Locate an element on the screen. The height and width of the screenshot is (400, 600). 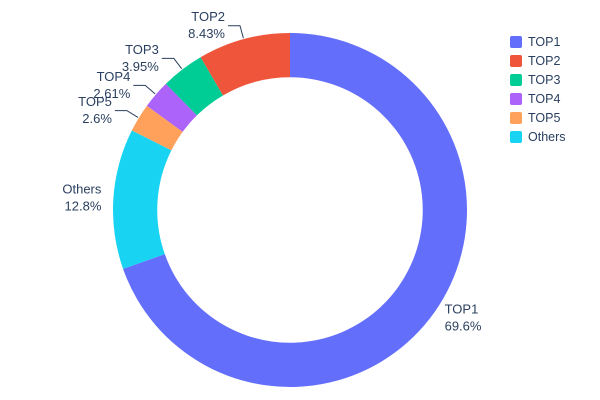
slice-label-TOP3: TOP3 is located at coordinates (142, 49).